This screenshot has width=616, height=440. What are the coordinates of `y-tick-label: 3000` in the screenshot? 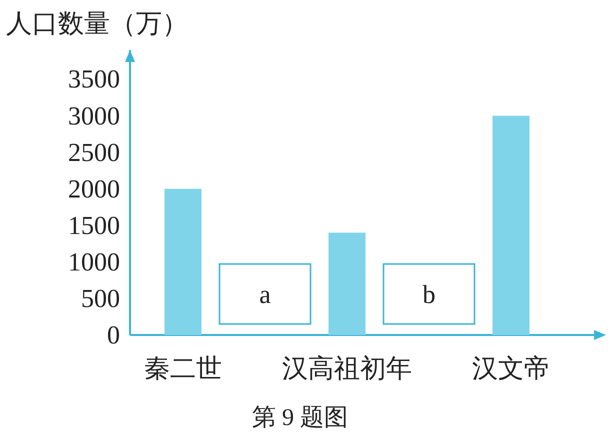 It's located at (94, 115).